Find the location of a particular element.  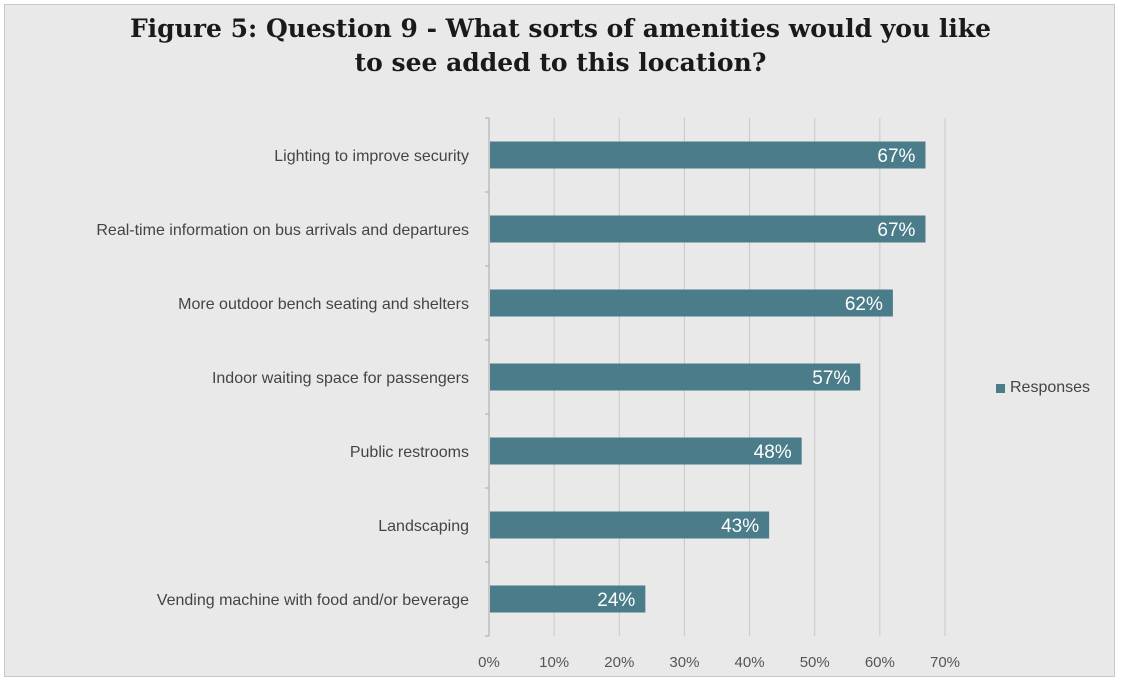

x-tick-label: 40% is located at coordinates (750, 662).